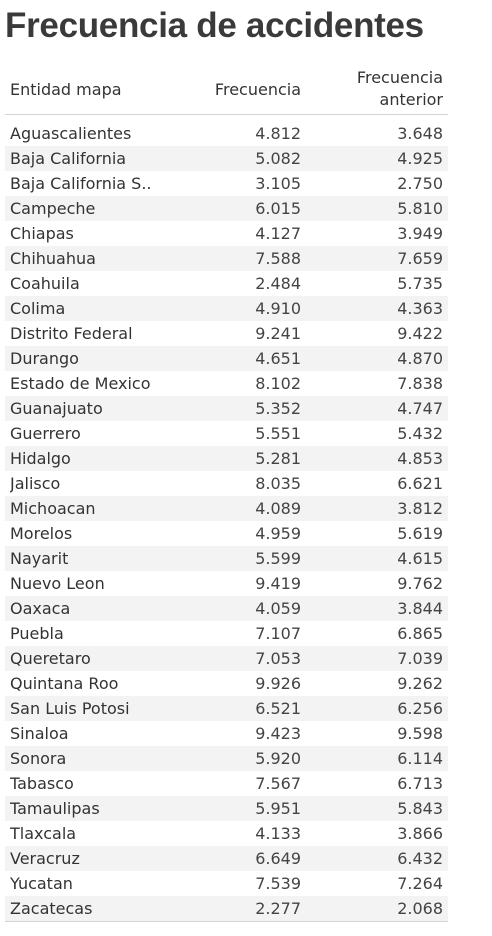  Describe the element at coordinates (226, 883) in the screenshot. I see `table-row: Yucatan 7.539 7.264` at that location.